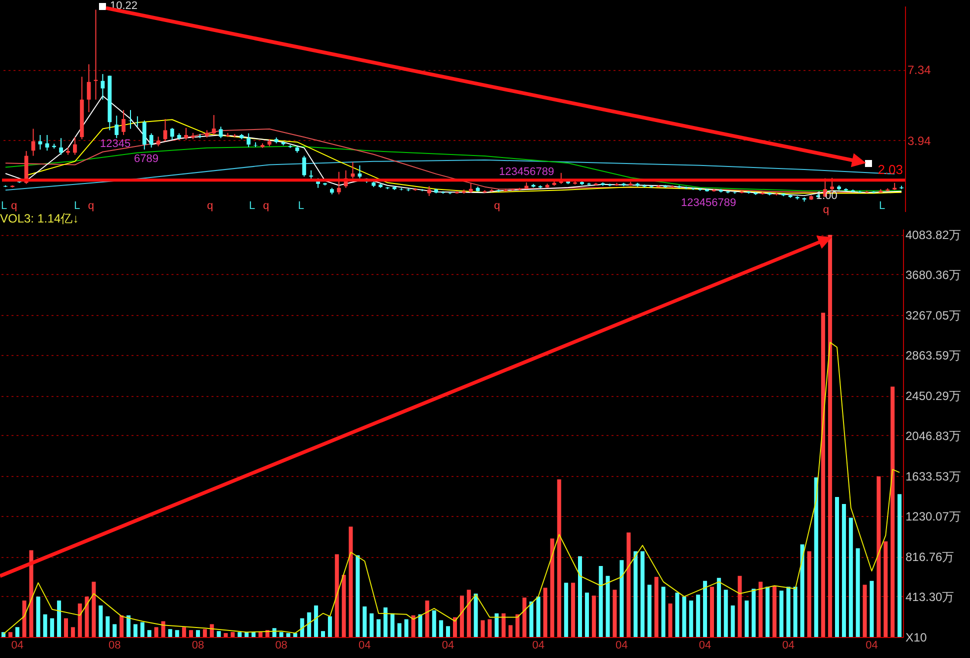  I want to click on annotation: 12345, so click(115, 144).